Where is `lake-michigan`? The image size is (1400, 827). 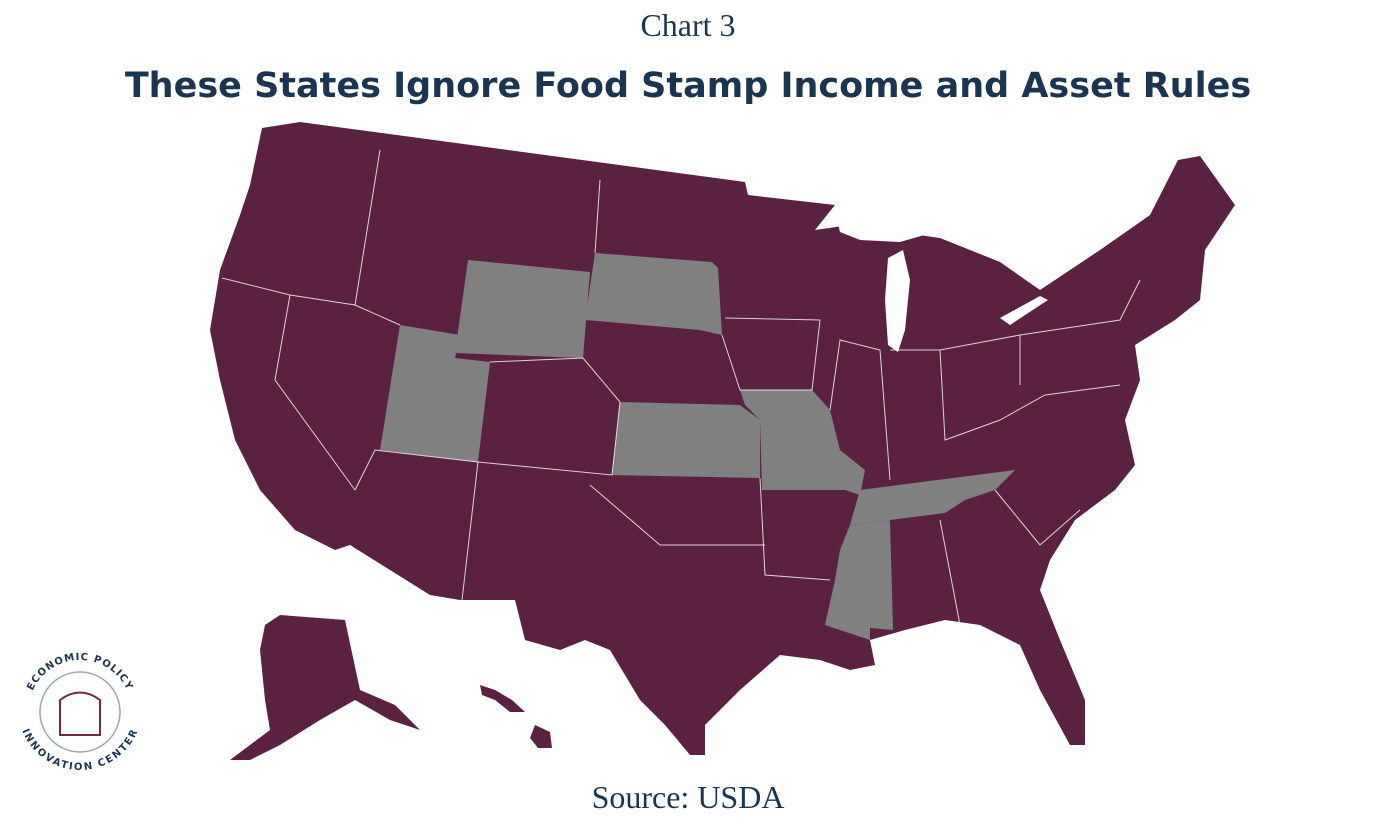
lake-michigan is located at coordinates (897, 301).